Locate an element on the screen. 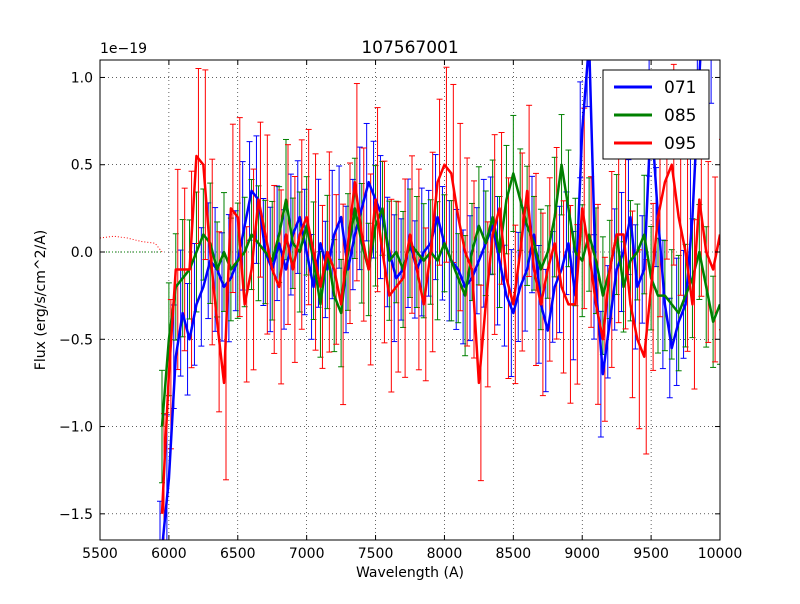  x-axis-label: Wavelength (A) is located at coordinates (410, 573).